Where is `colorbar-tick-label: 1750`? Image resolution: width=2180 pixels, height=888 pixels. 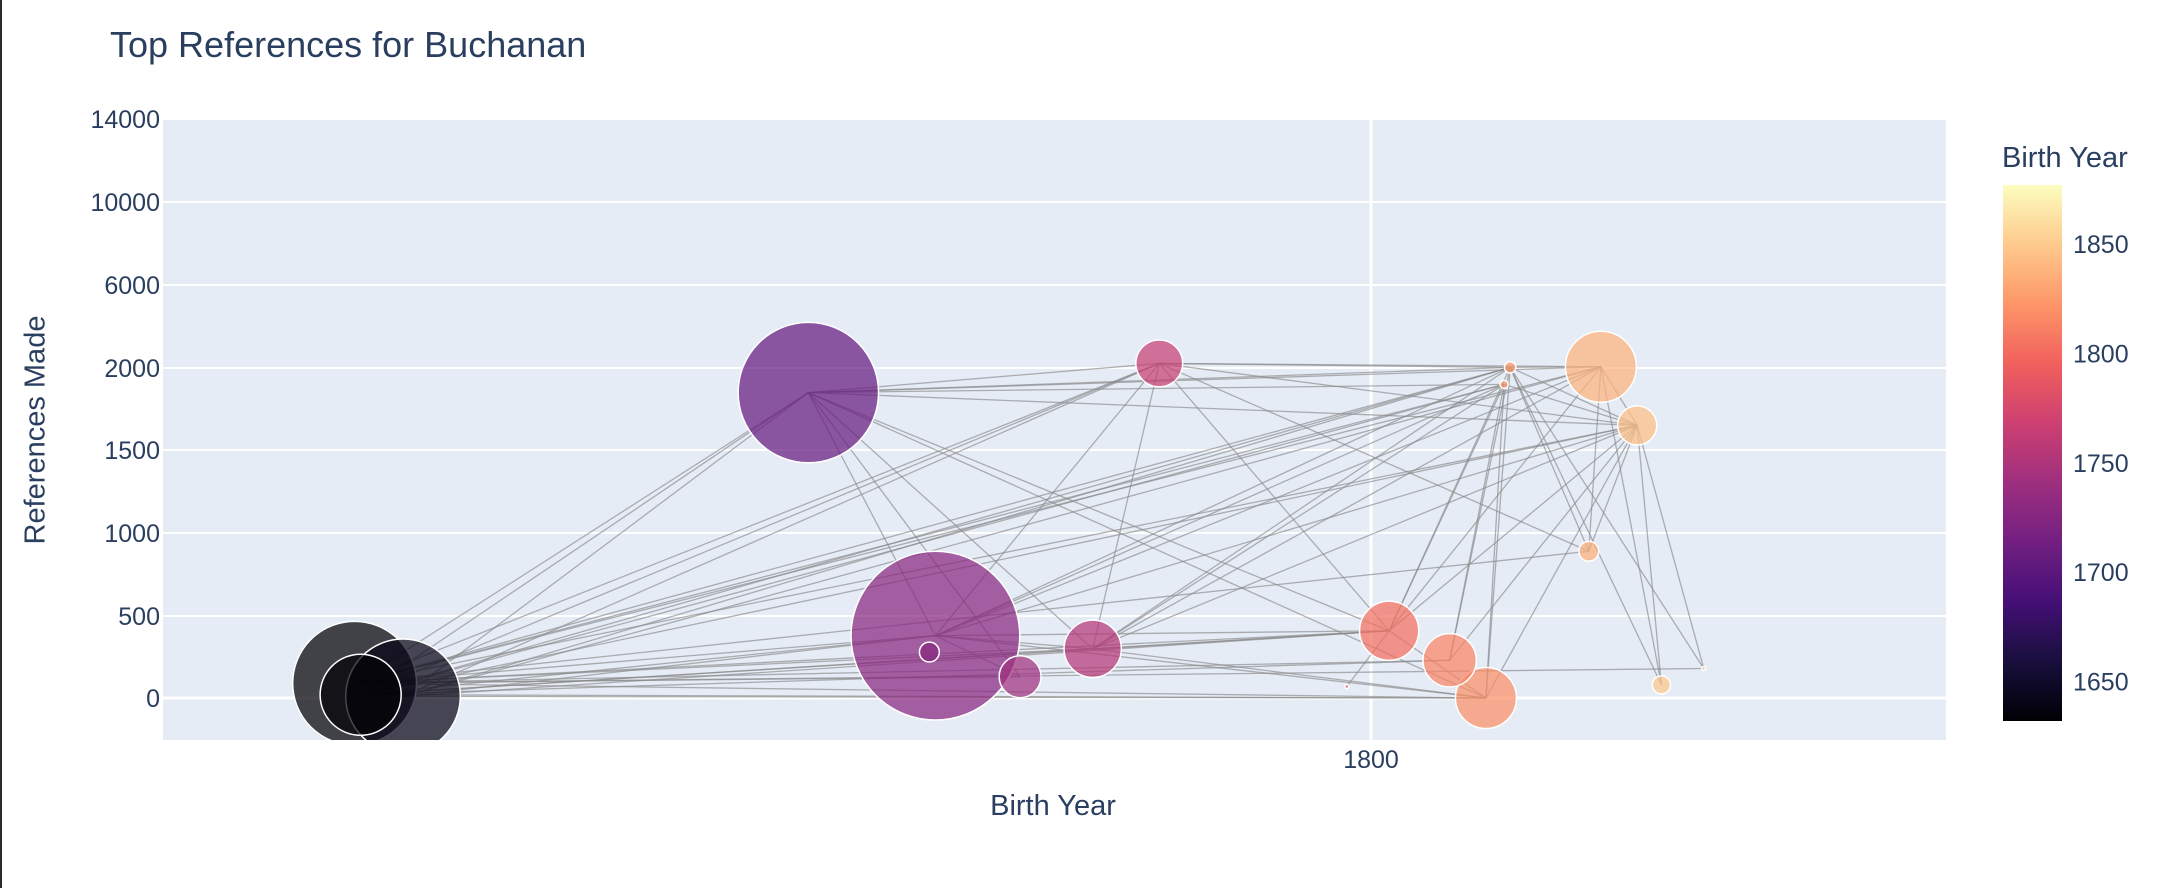 colorbar-tick-label: 1750 is located at coordinates (2101, 464).